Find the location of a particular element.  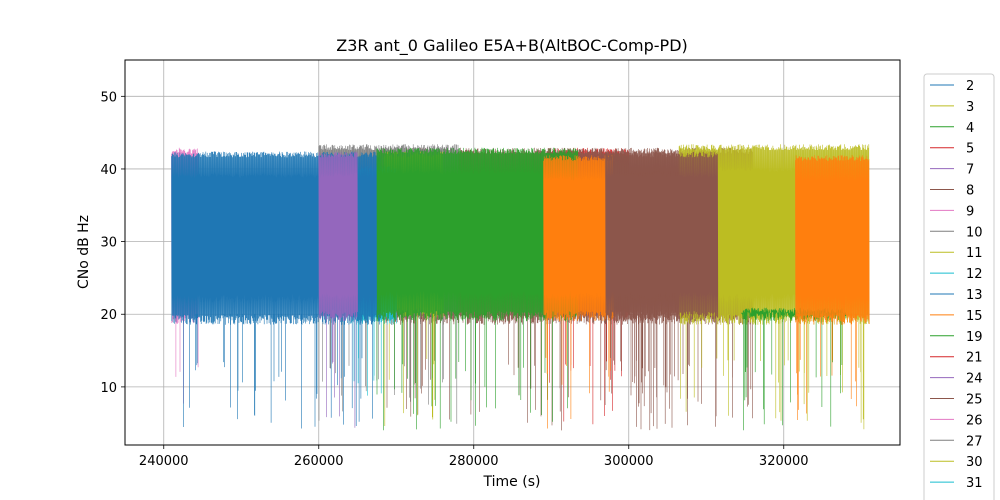

y-axis: 10 20 30 40 50 is located at coordinates (112, 243).